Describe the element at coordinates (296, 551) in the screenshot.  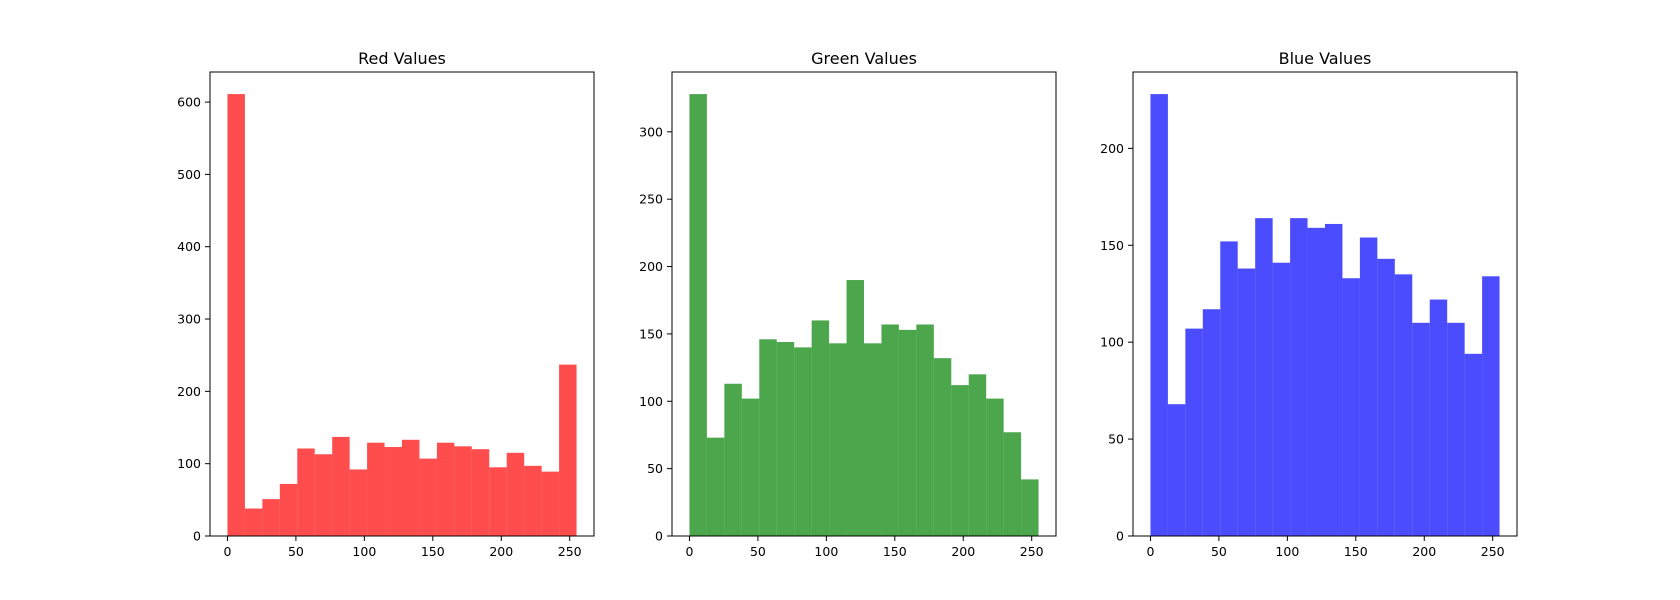
I see `red-x-tick-label: 50` at that location.